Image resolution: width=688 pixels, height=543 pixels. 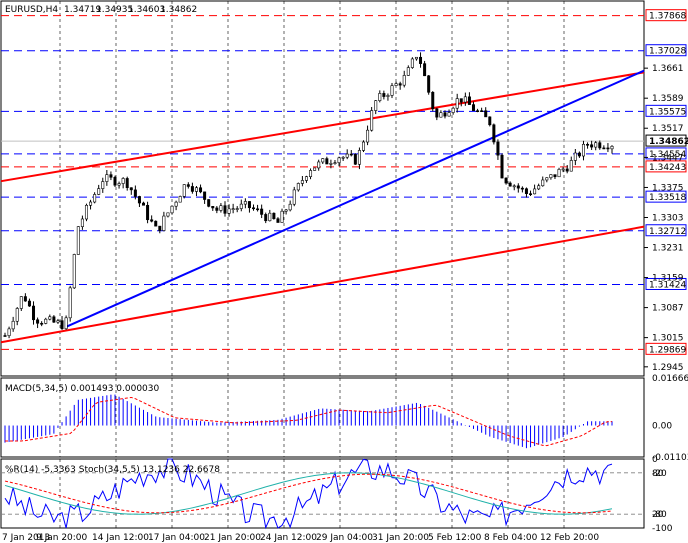 I want to click on y-tick-label: 1.3661, so click(x=668, y=69).